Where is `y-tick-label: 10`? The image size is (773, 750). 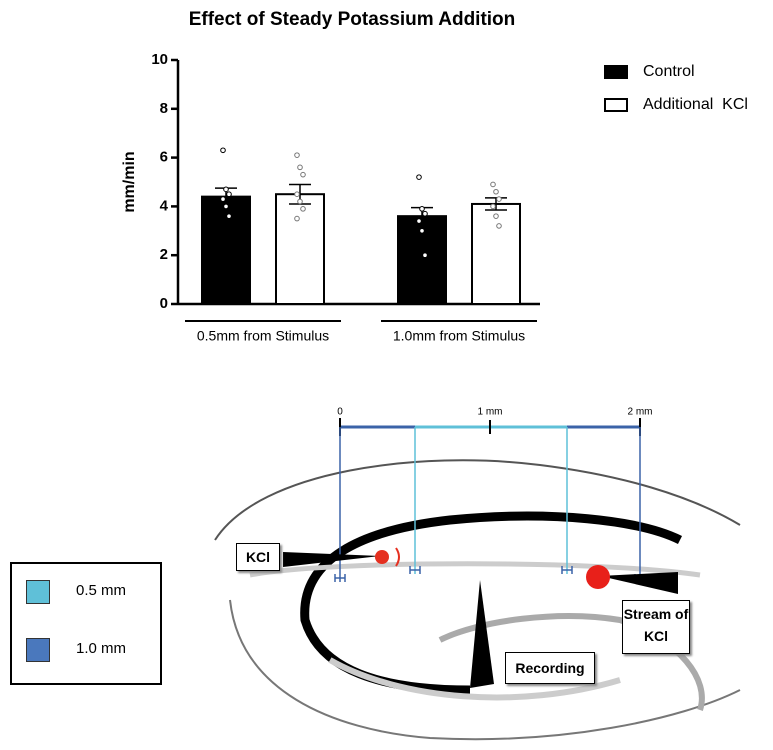
y-tick-label: 10 is located at coordinates (159, 59).